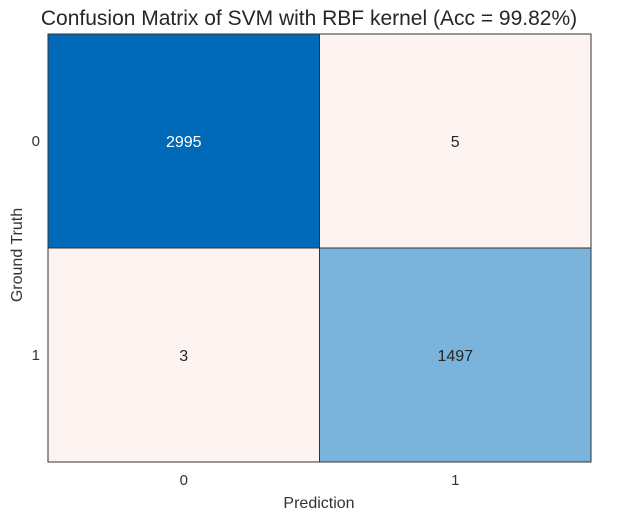 This screenshot has height=517, width=618. I want to click on x-tick-label-0: 0, so click(184, 480).